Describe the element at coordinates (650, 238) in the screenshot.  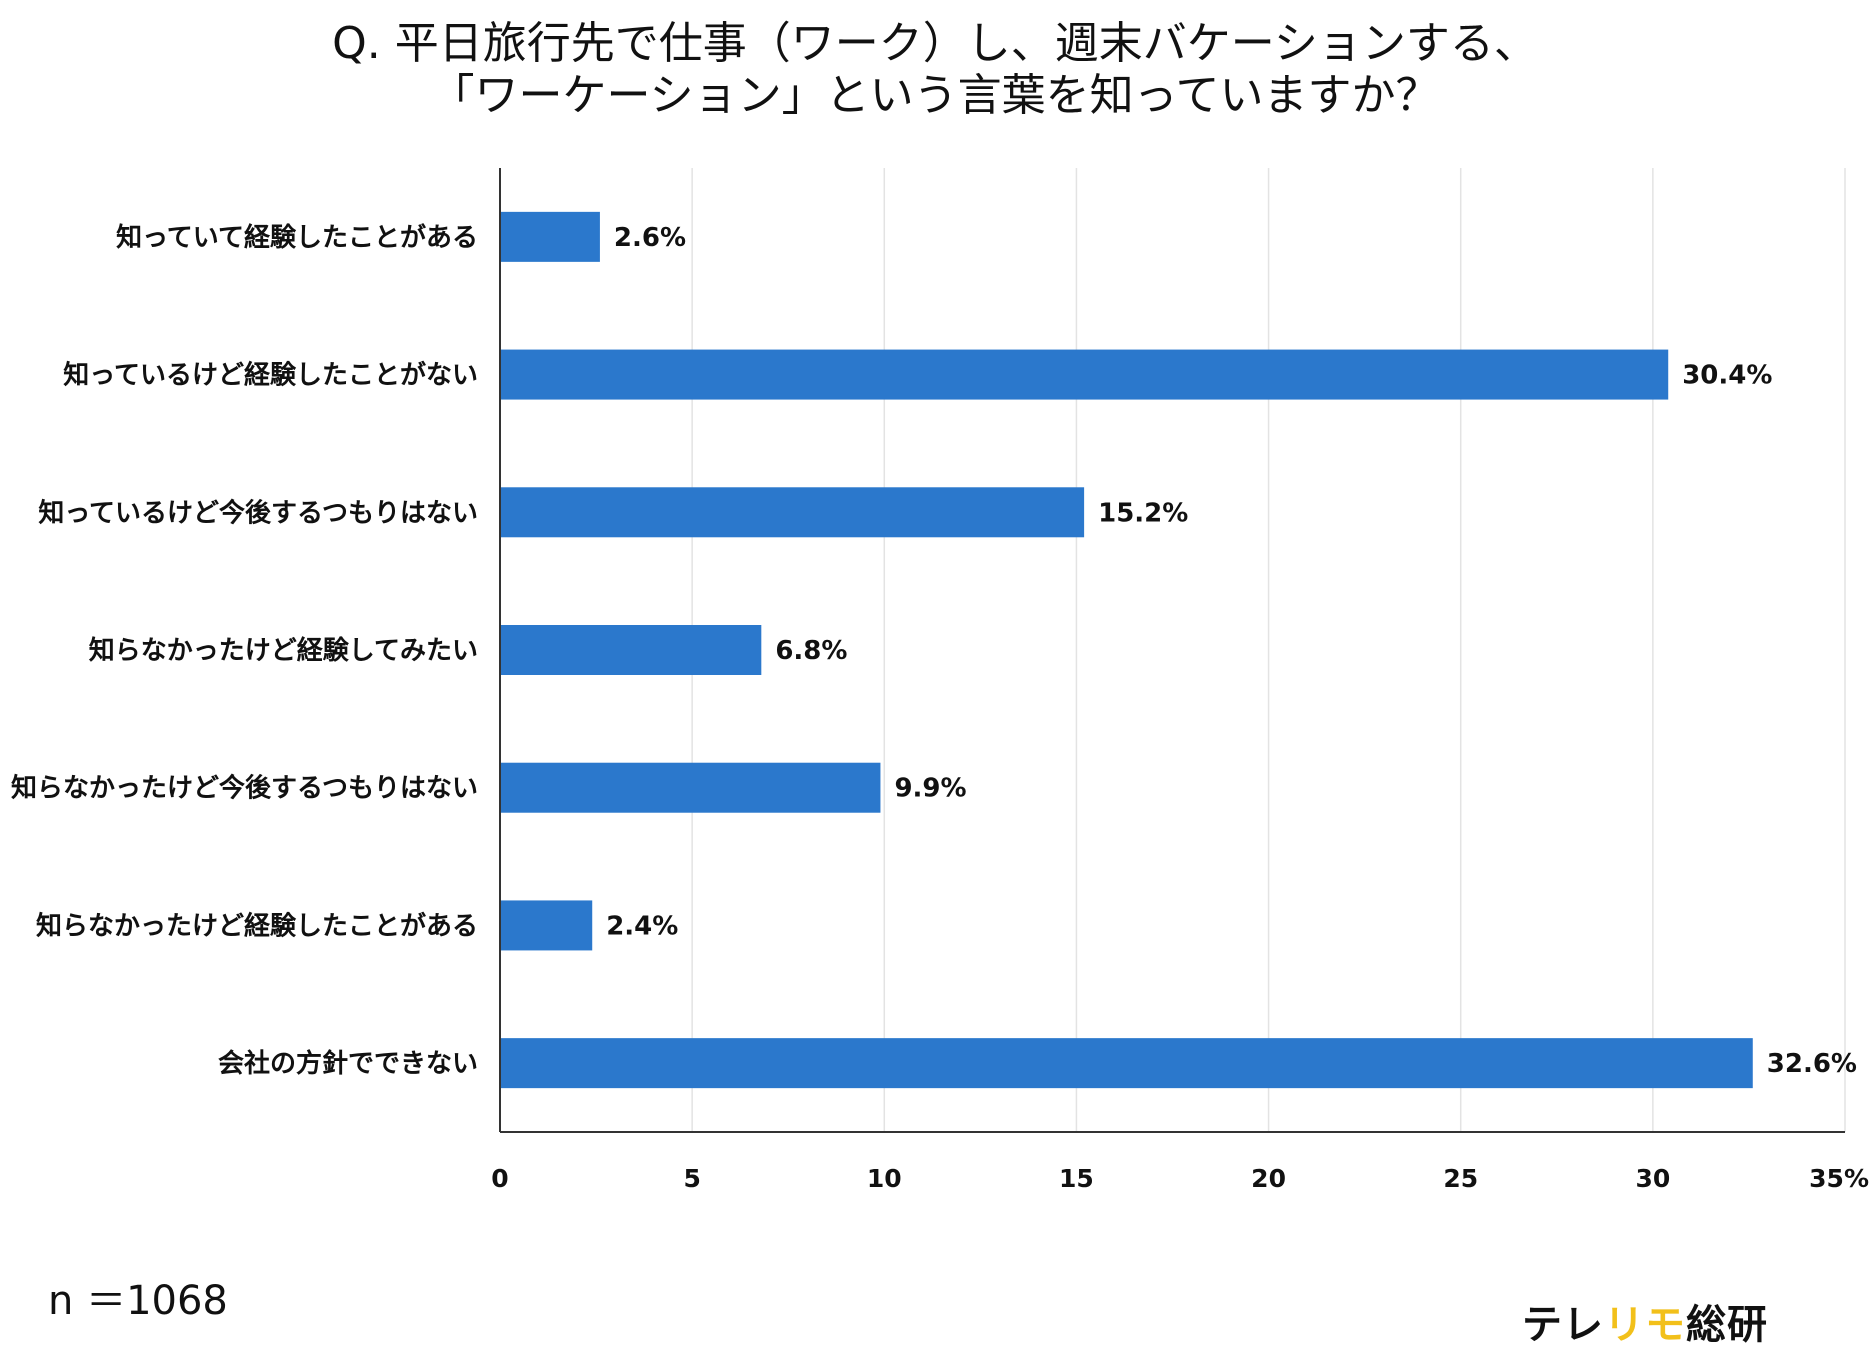
I see `value-label-1: 2.6%` at that location.